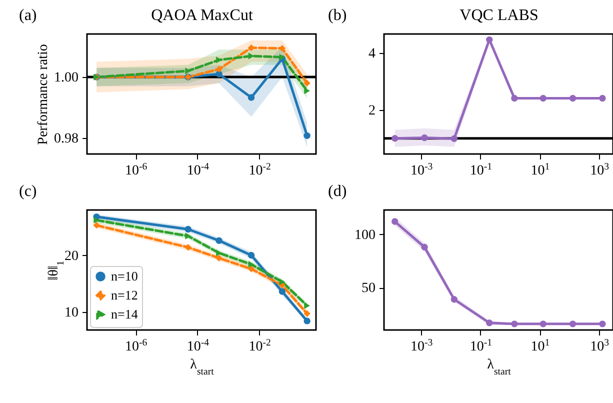 This screenshot has height=403, width=613. Describe the element at coordinates (499, 15) in the screenshot. I see `chart-title: VQC LABS` at that location.